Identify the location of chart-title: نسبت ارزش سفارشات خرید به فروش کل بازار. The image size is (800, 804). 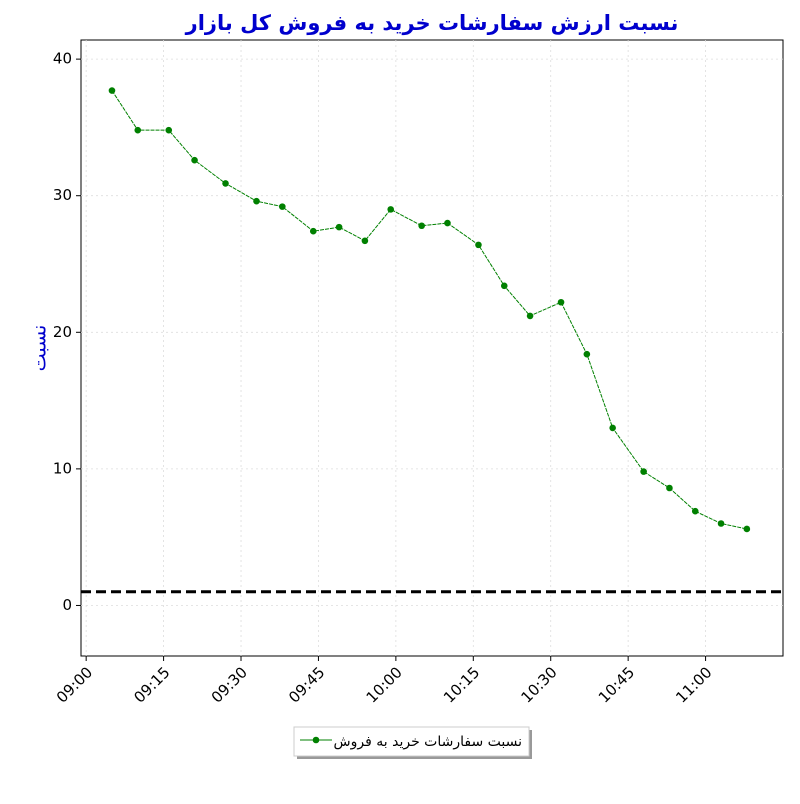
(432, 23).